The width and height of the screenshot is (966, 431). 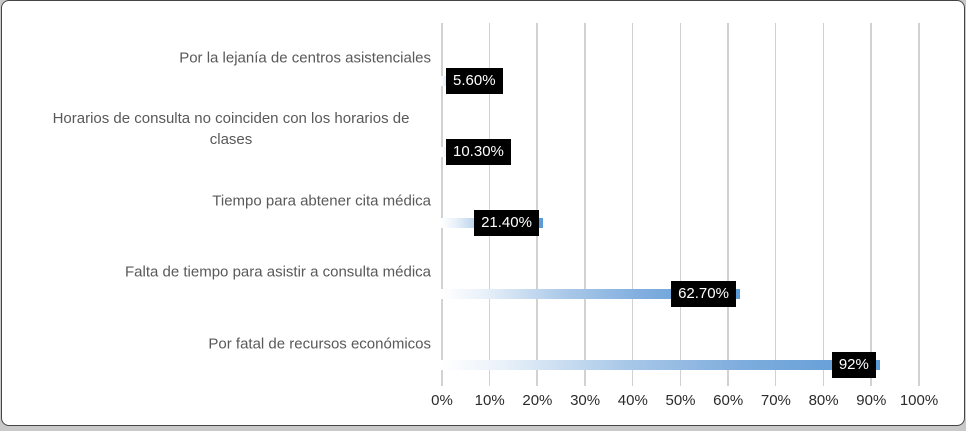 What do you see at coordinates (474, 80) in the screenshot?
I see `data-label: 5.60%` at bounding box center [474, 80].